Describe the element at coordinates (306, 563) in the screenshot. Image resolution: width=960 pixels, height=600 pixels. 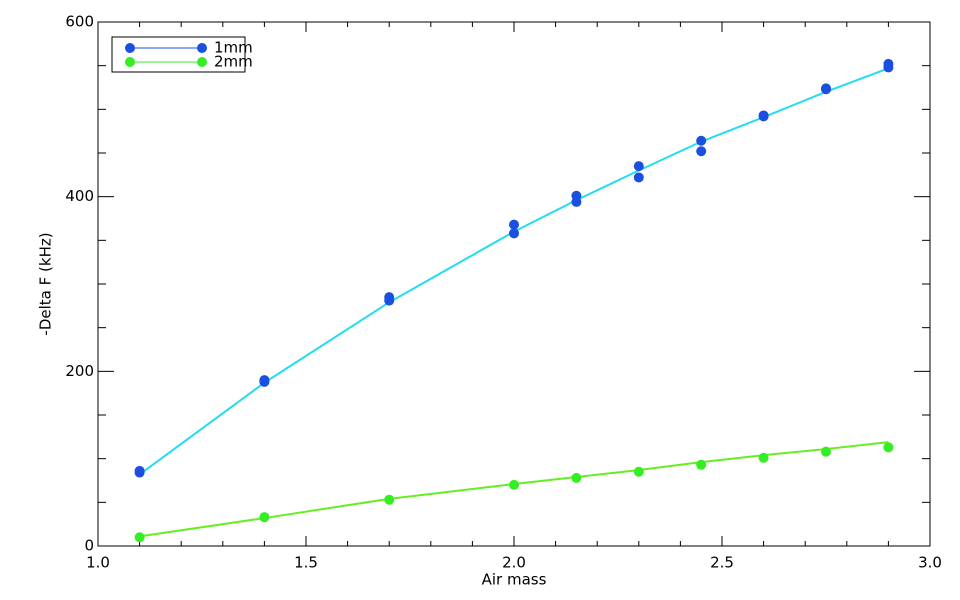
I see `x-tick-label: 1.5` at that location.